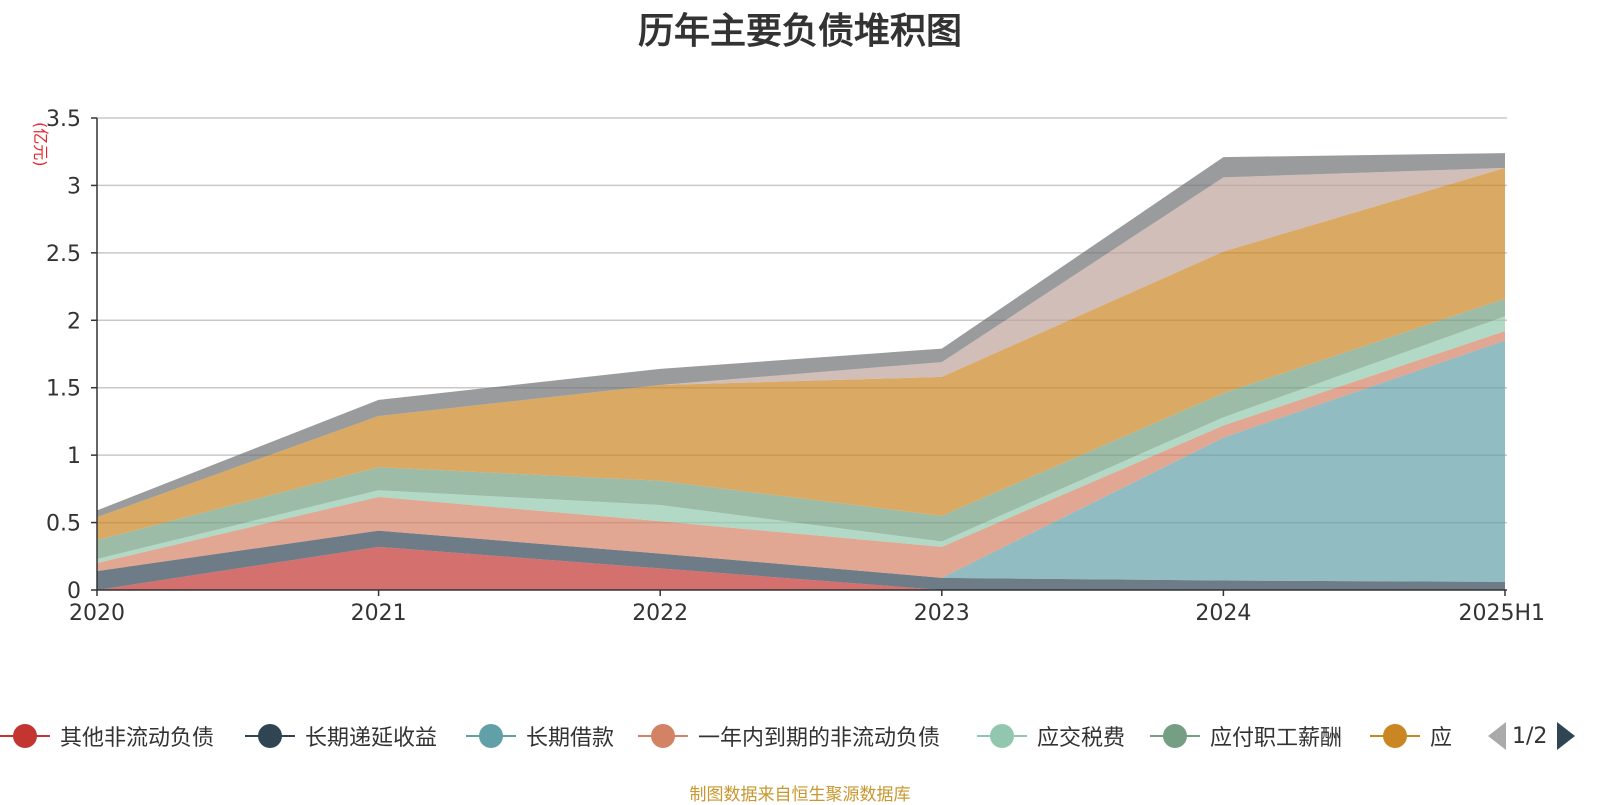 Image resolution: width=1600 pixels, height=805 pixels. Describe the element at coordinates (1497, 736) in the screenshot. I see `prev-page-arrow-icon` at that location.